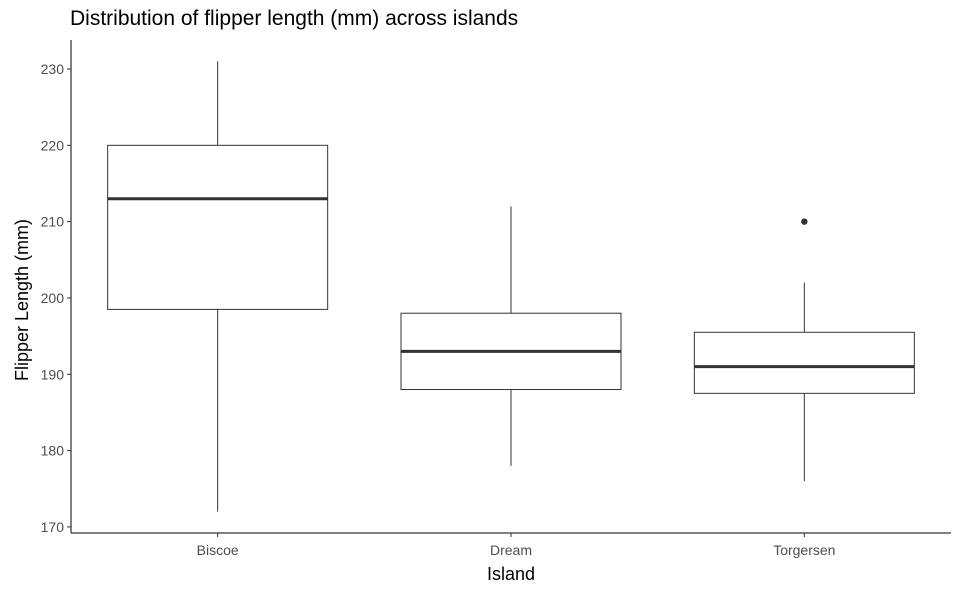 The height and width of the screenshot is (594, 962). What do you see at coordinates (53, 69) in the screenshot?
I see `y-tick-label: 230` at bounding box center [53, 69].